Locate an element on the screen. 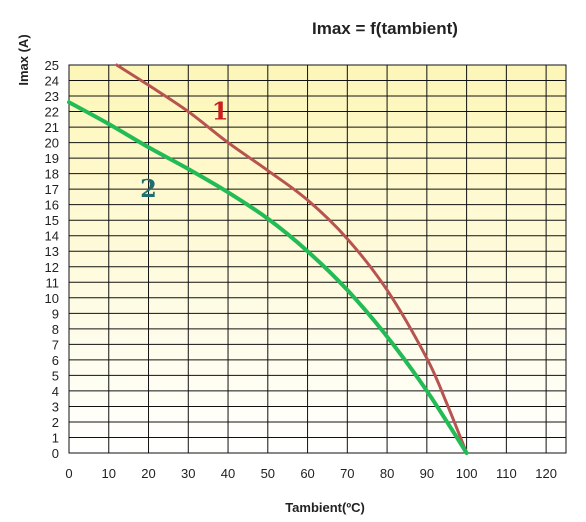  chart-title: Imax = f(tambient) is located at coordinates (385, 28).